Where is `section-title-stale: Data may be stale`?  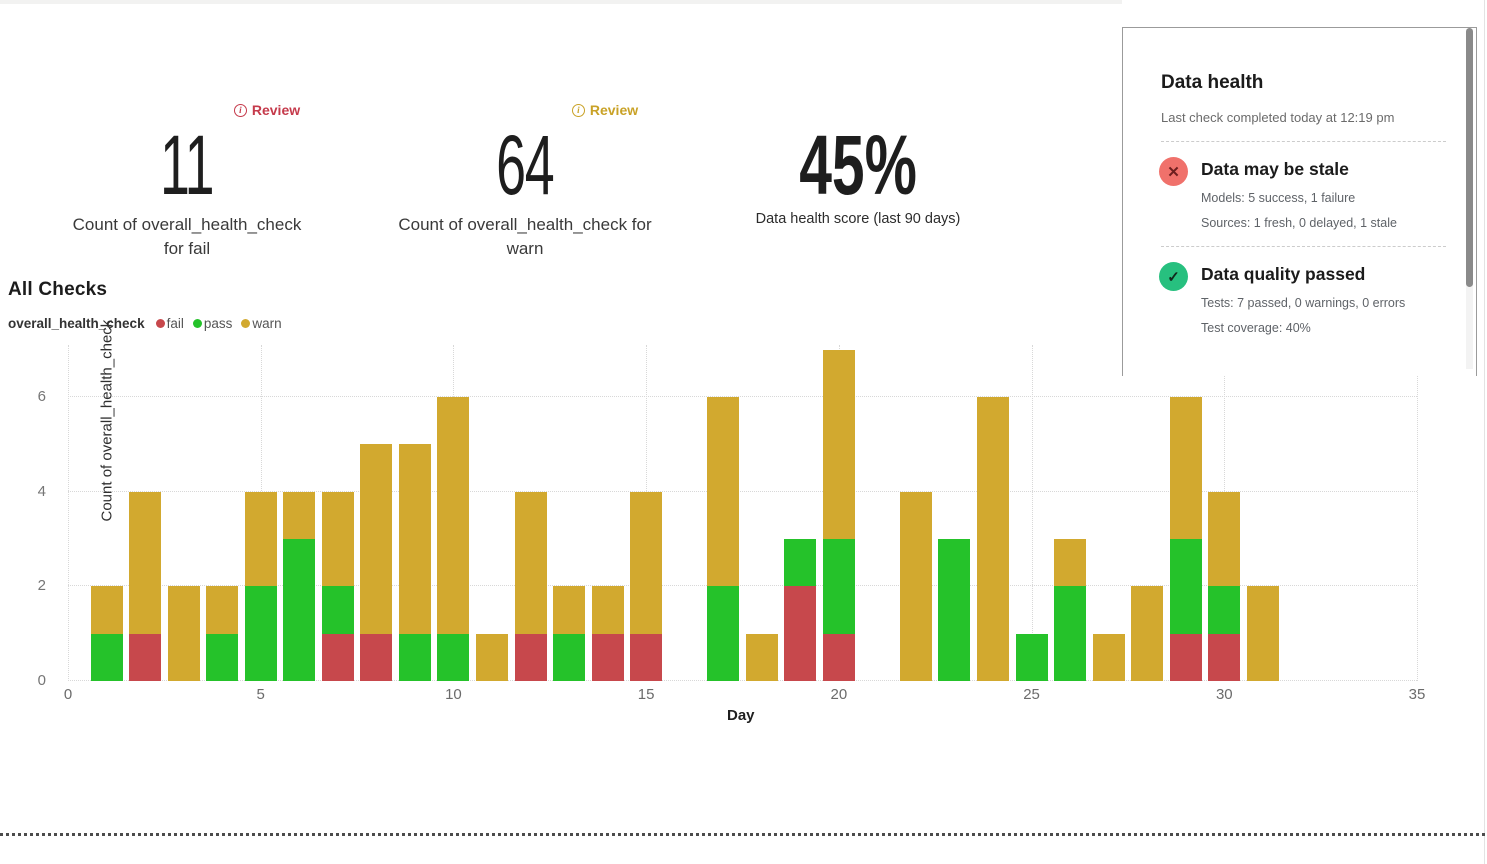
section-title-stale: Data may be stale is located at coordinates (1275, 169).